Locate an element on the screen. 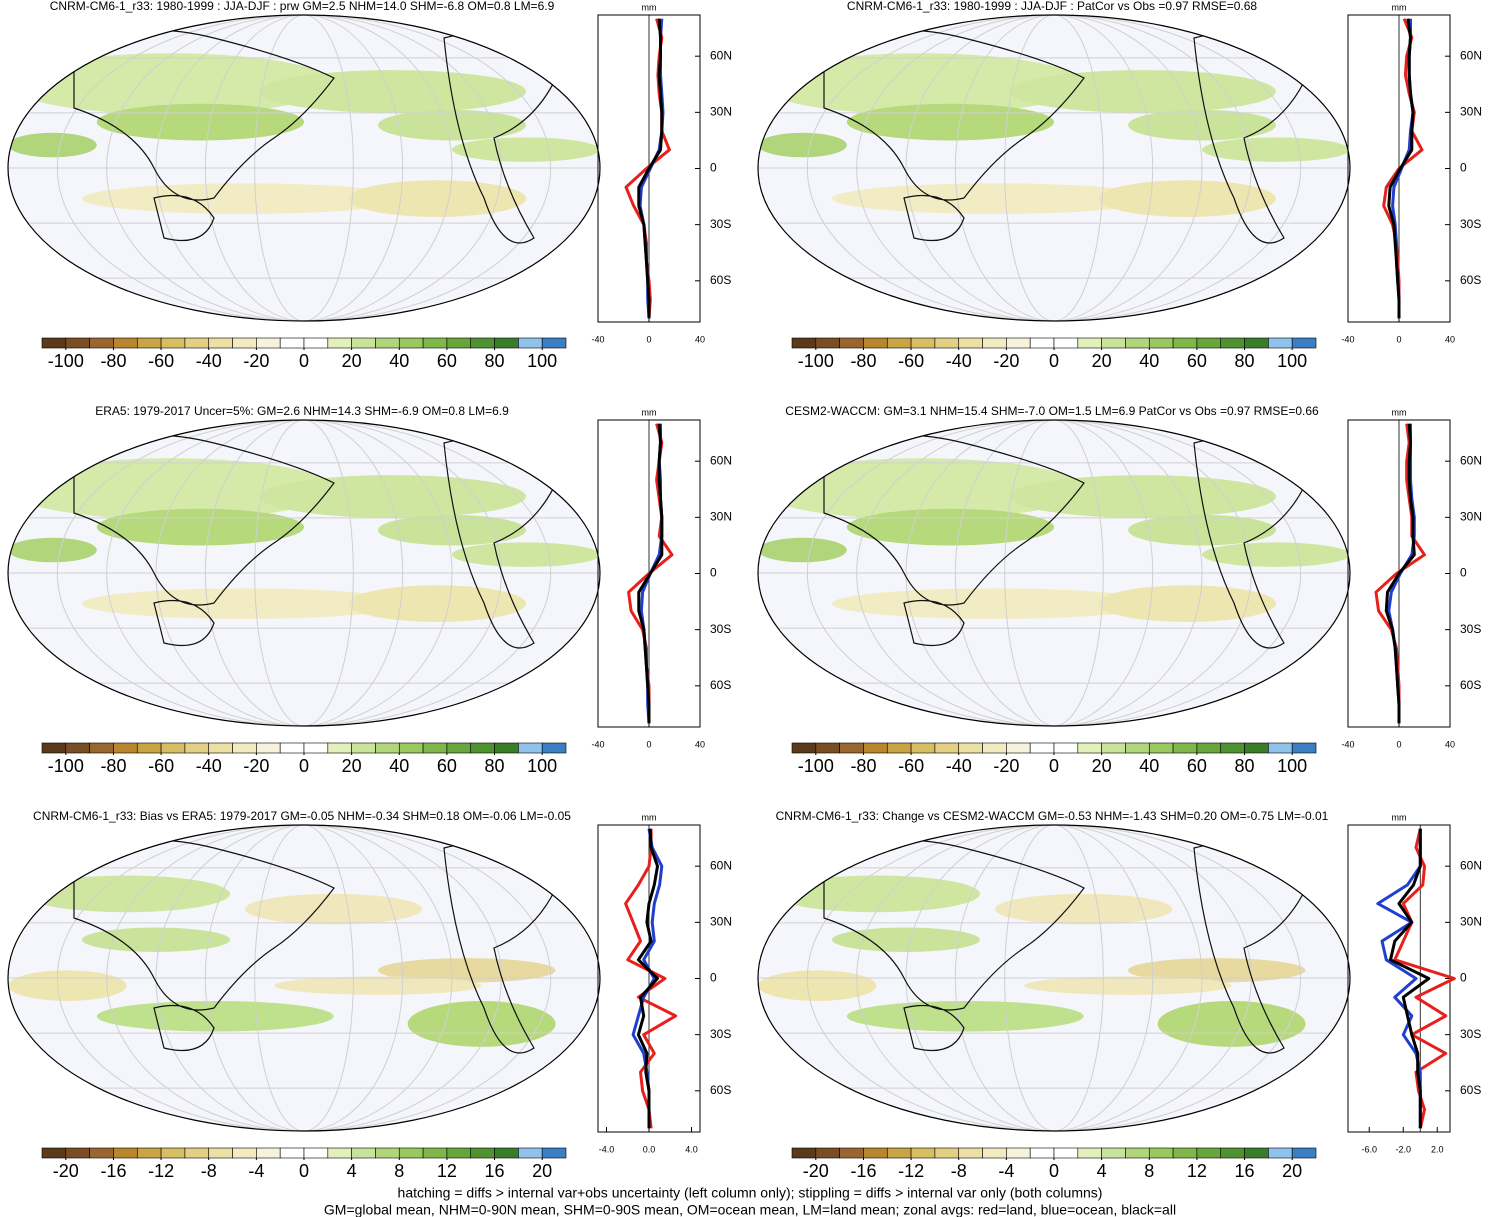  x-tick-label: 40 is located at coordinates (700, 744).